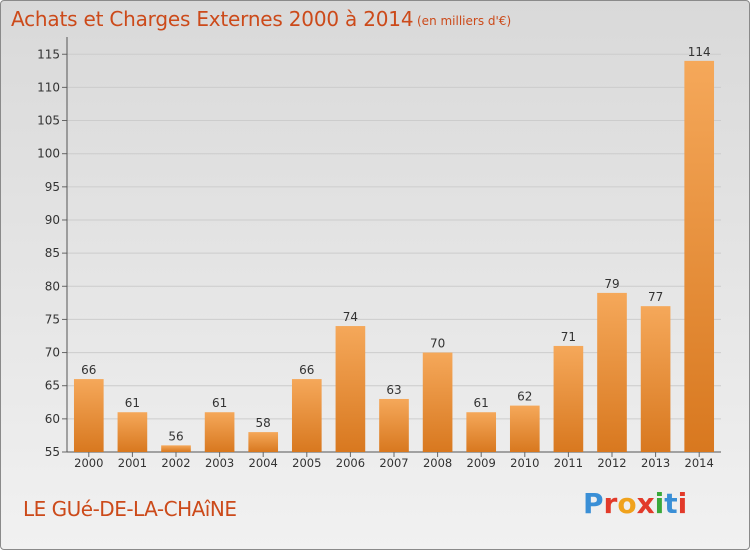 This screenshot has height=550, width=750. Describe the element at coordinates (48, 87) in the screenshot. I see `y-tick-label: 110` at that location.